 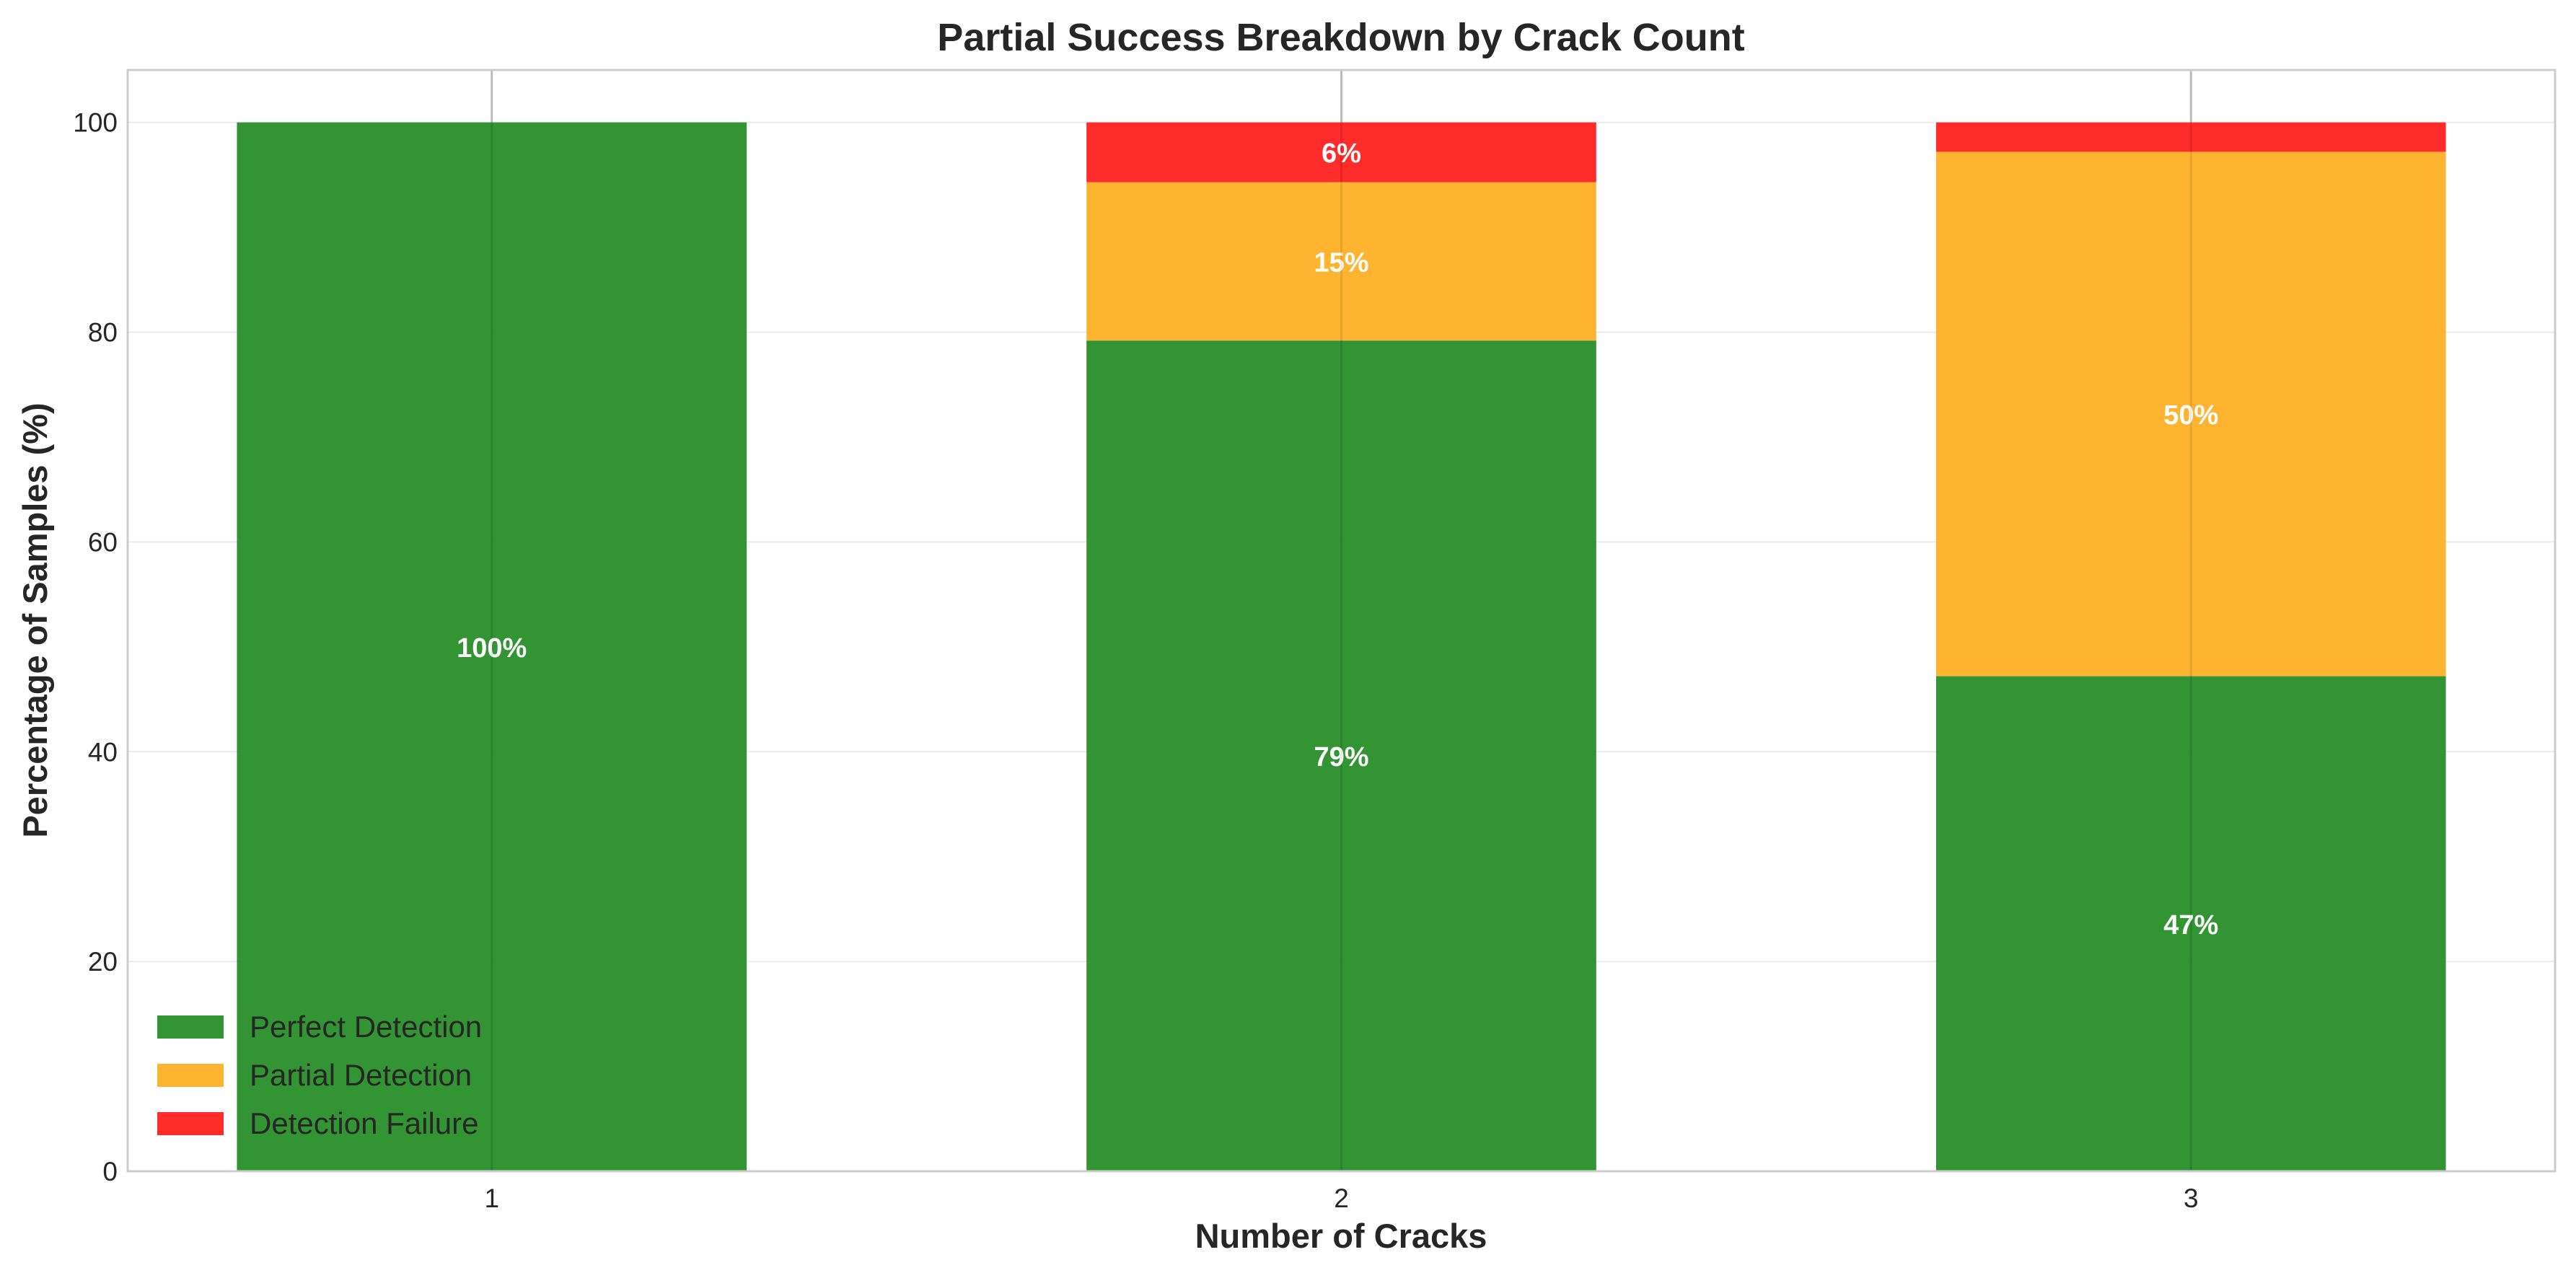 I want to click on y-tick-label: 100, so click(x=95, y=123).